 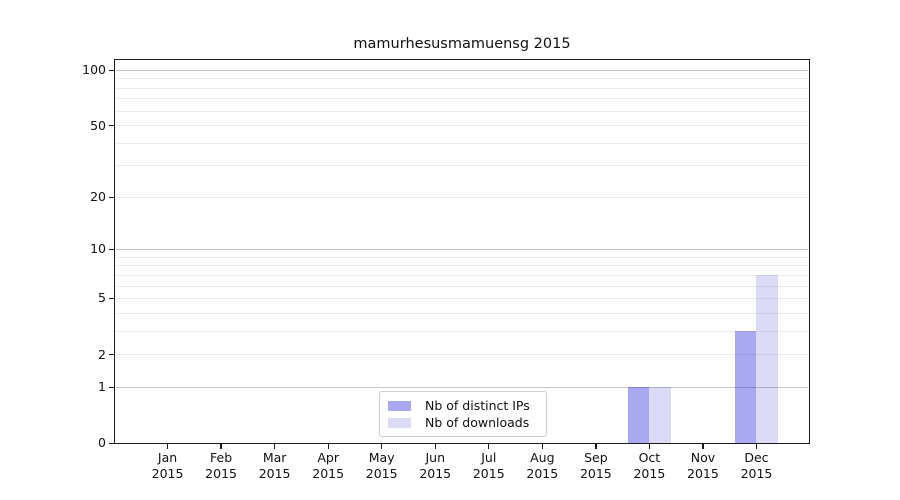 I want to click on x-tick-label: Sep 2015, so click(x=595, y=465).